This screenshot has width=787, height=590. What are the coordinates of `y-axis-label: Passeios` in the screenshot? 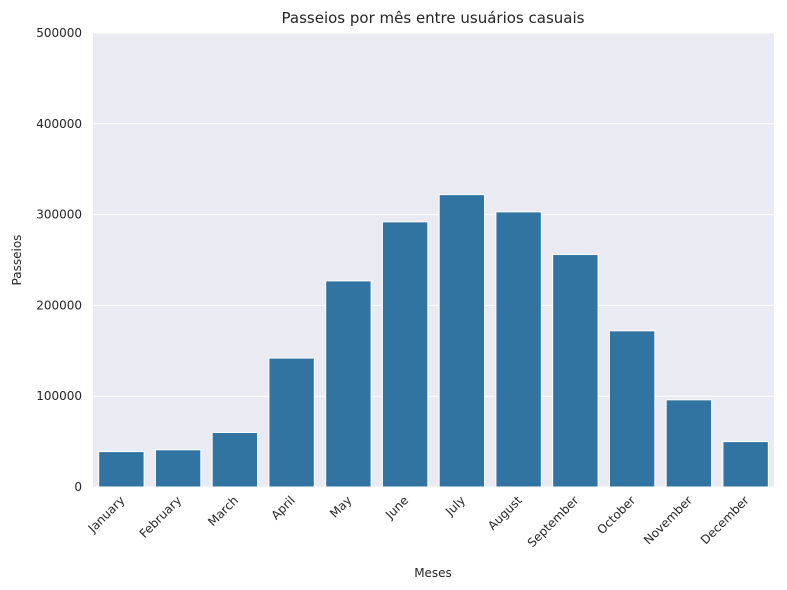 It's located at (17, 260).